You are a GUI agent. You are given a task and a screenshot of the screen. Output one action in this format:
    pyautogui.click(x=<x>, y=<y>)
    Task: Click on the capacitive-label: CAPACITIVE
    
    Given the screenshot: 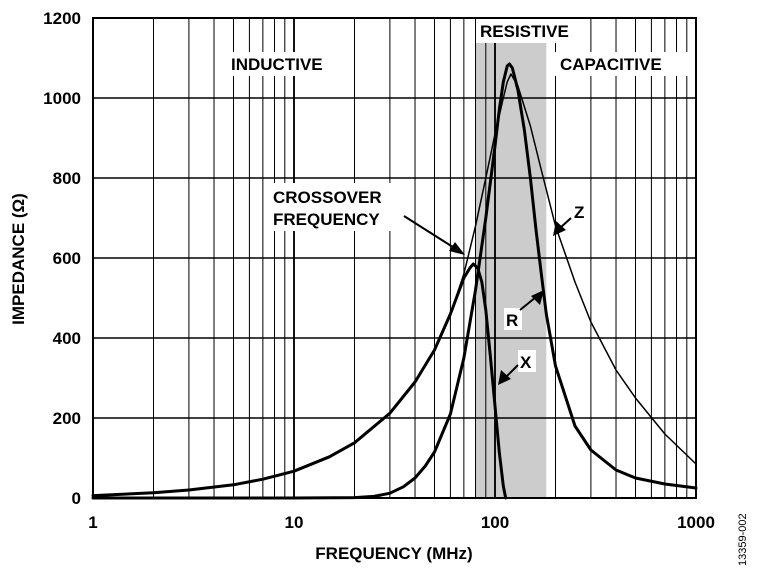 What is the action you would take?
    pyautogui.click(x=611, y=64)
    